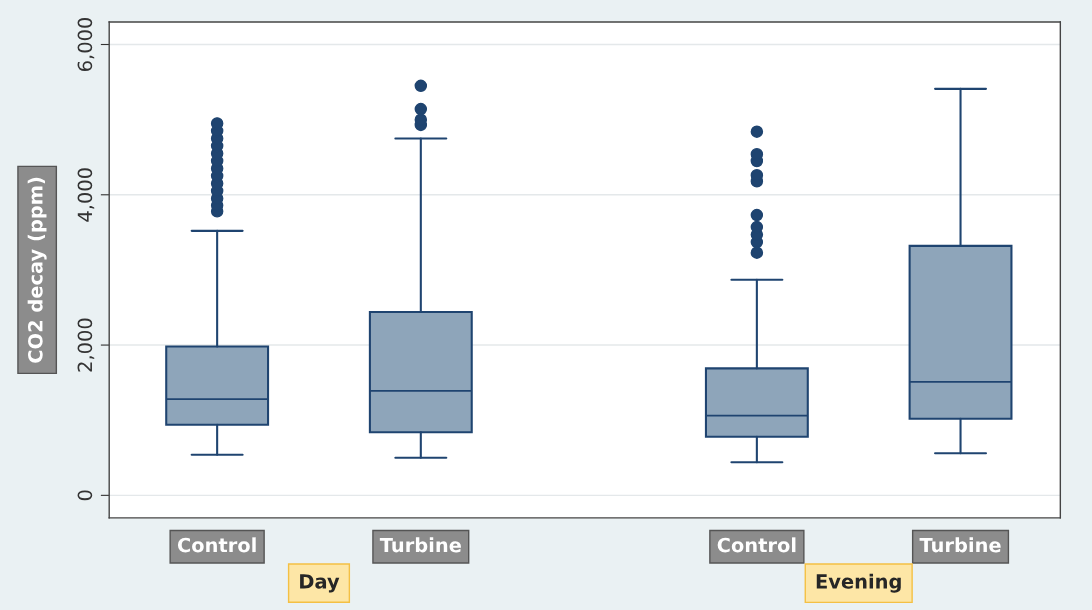 The height and width of the screenshot is (610, 1092). Describe the element at coordinates (85, 495) in the screenshot. I see `y-tick-label: 0` at that location.